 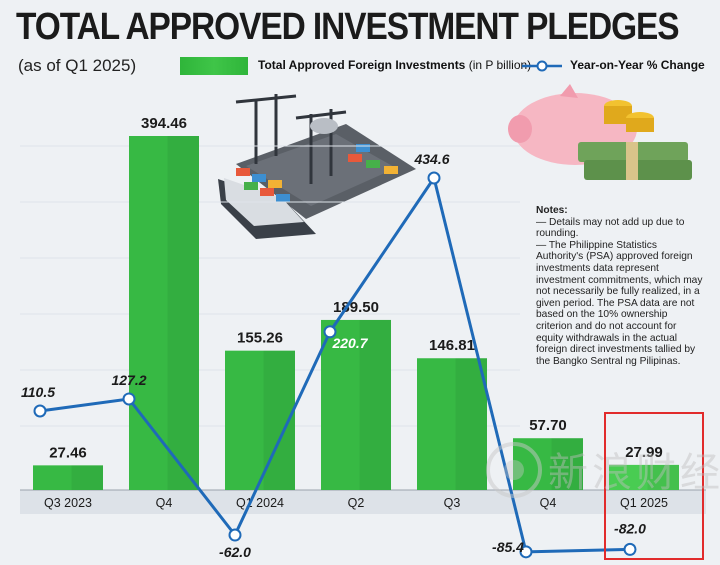 What do you see at coordinates (348, 27) in the screenshot?
I see `chart-title: TOTAL APPROVED INVESTMENT PLEDGES` at bounding box center [348, 27].